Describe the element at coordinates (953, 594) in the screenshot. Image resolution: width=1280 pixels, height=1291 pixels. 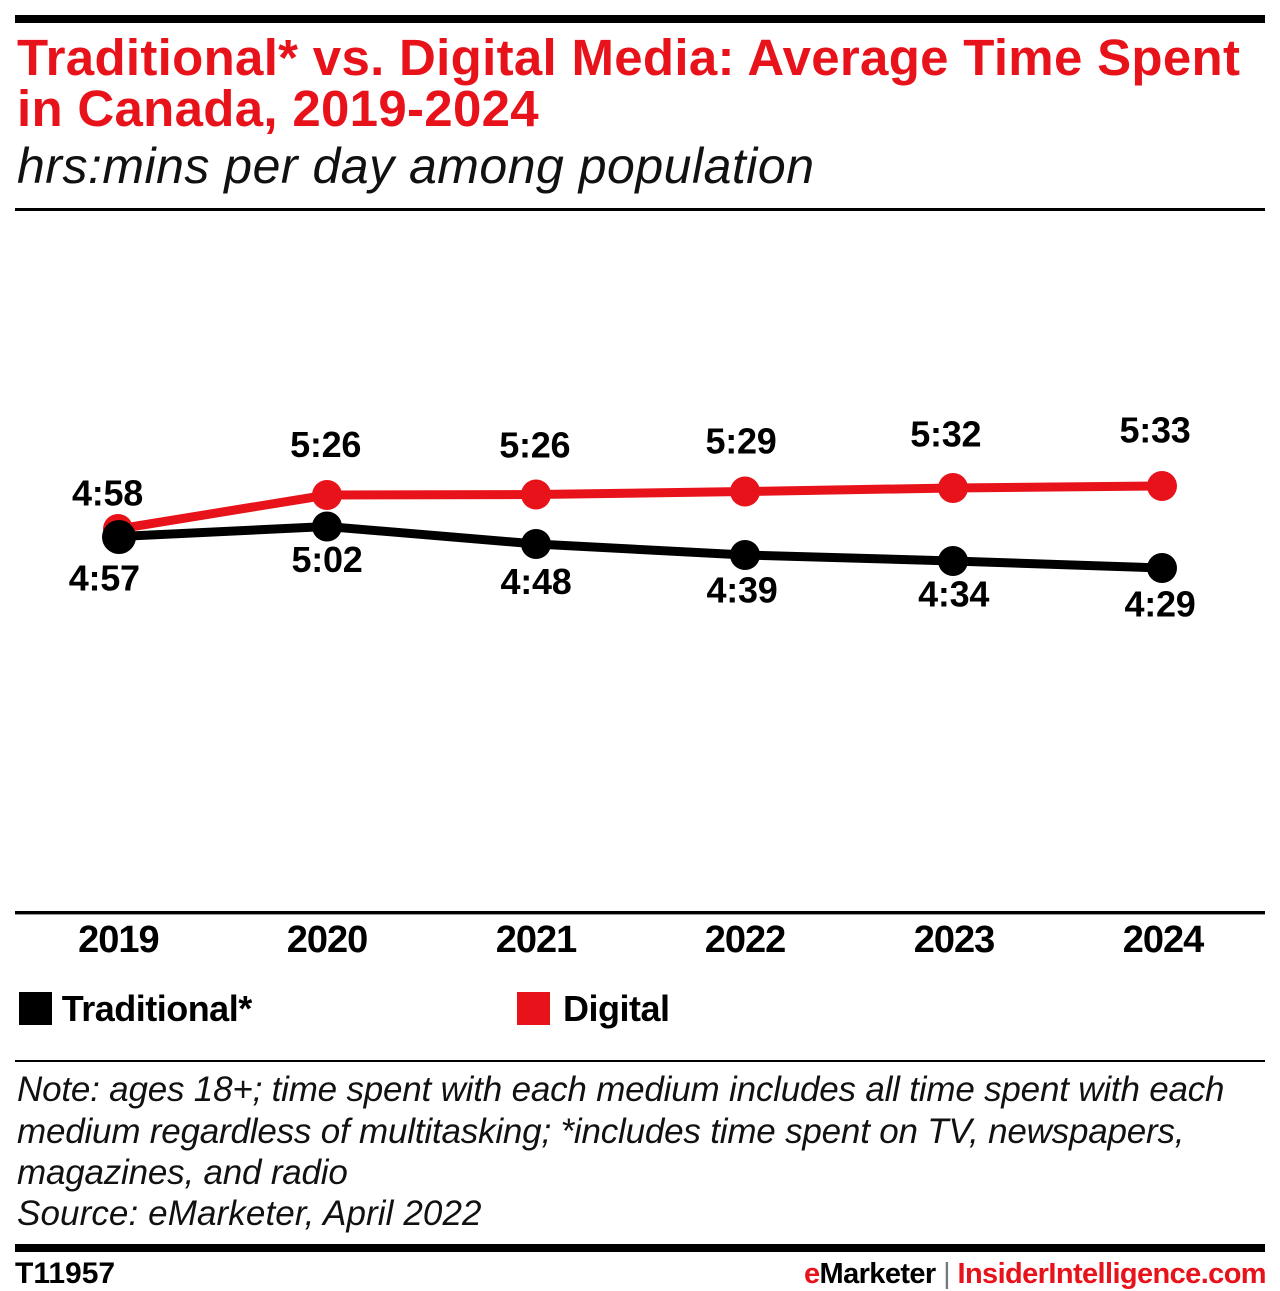
I see `svg-text: 4:34` at that location.